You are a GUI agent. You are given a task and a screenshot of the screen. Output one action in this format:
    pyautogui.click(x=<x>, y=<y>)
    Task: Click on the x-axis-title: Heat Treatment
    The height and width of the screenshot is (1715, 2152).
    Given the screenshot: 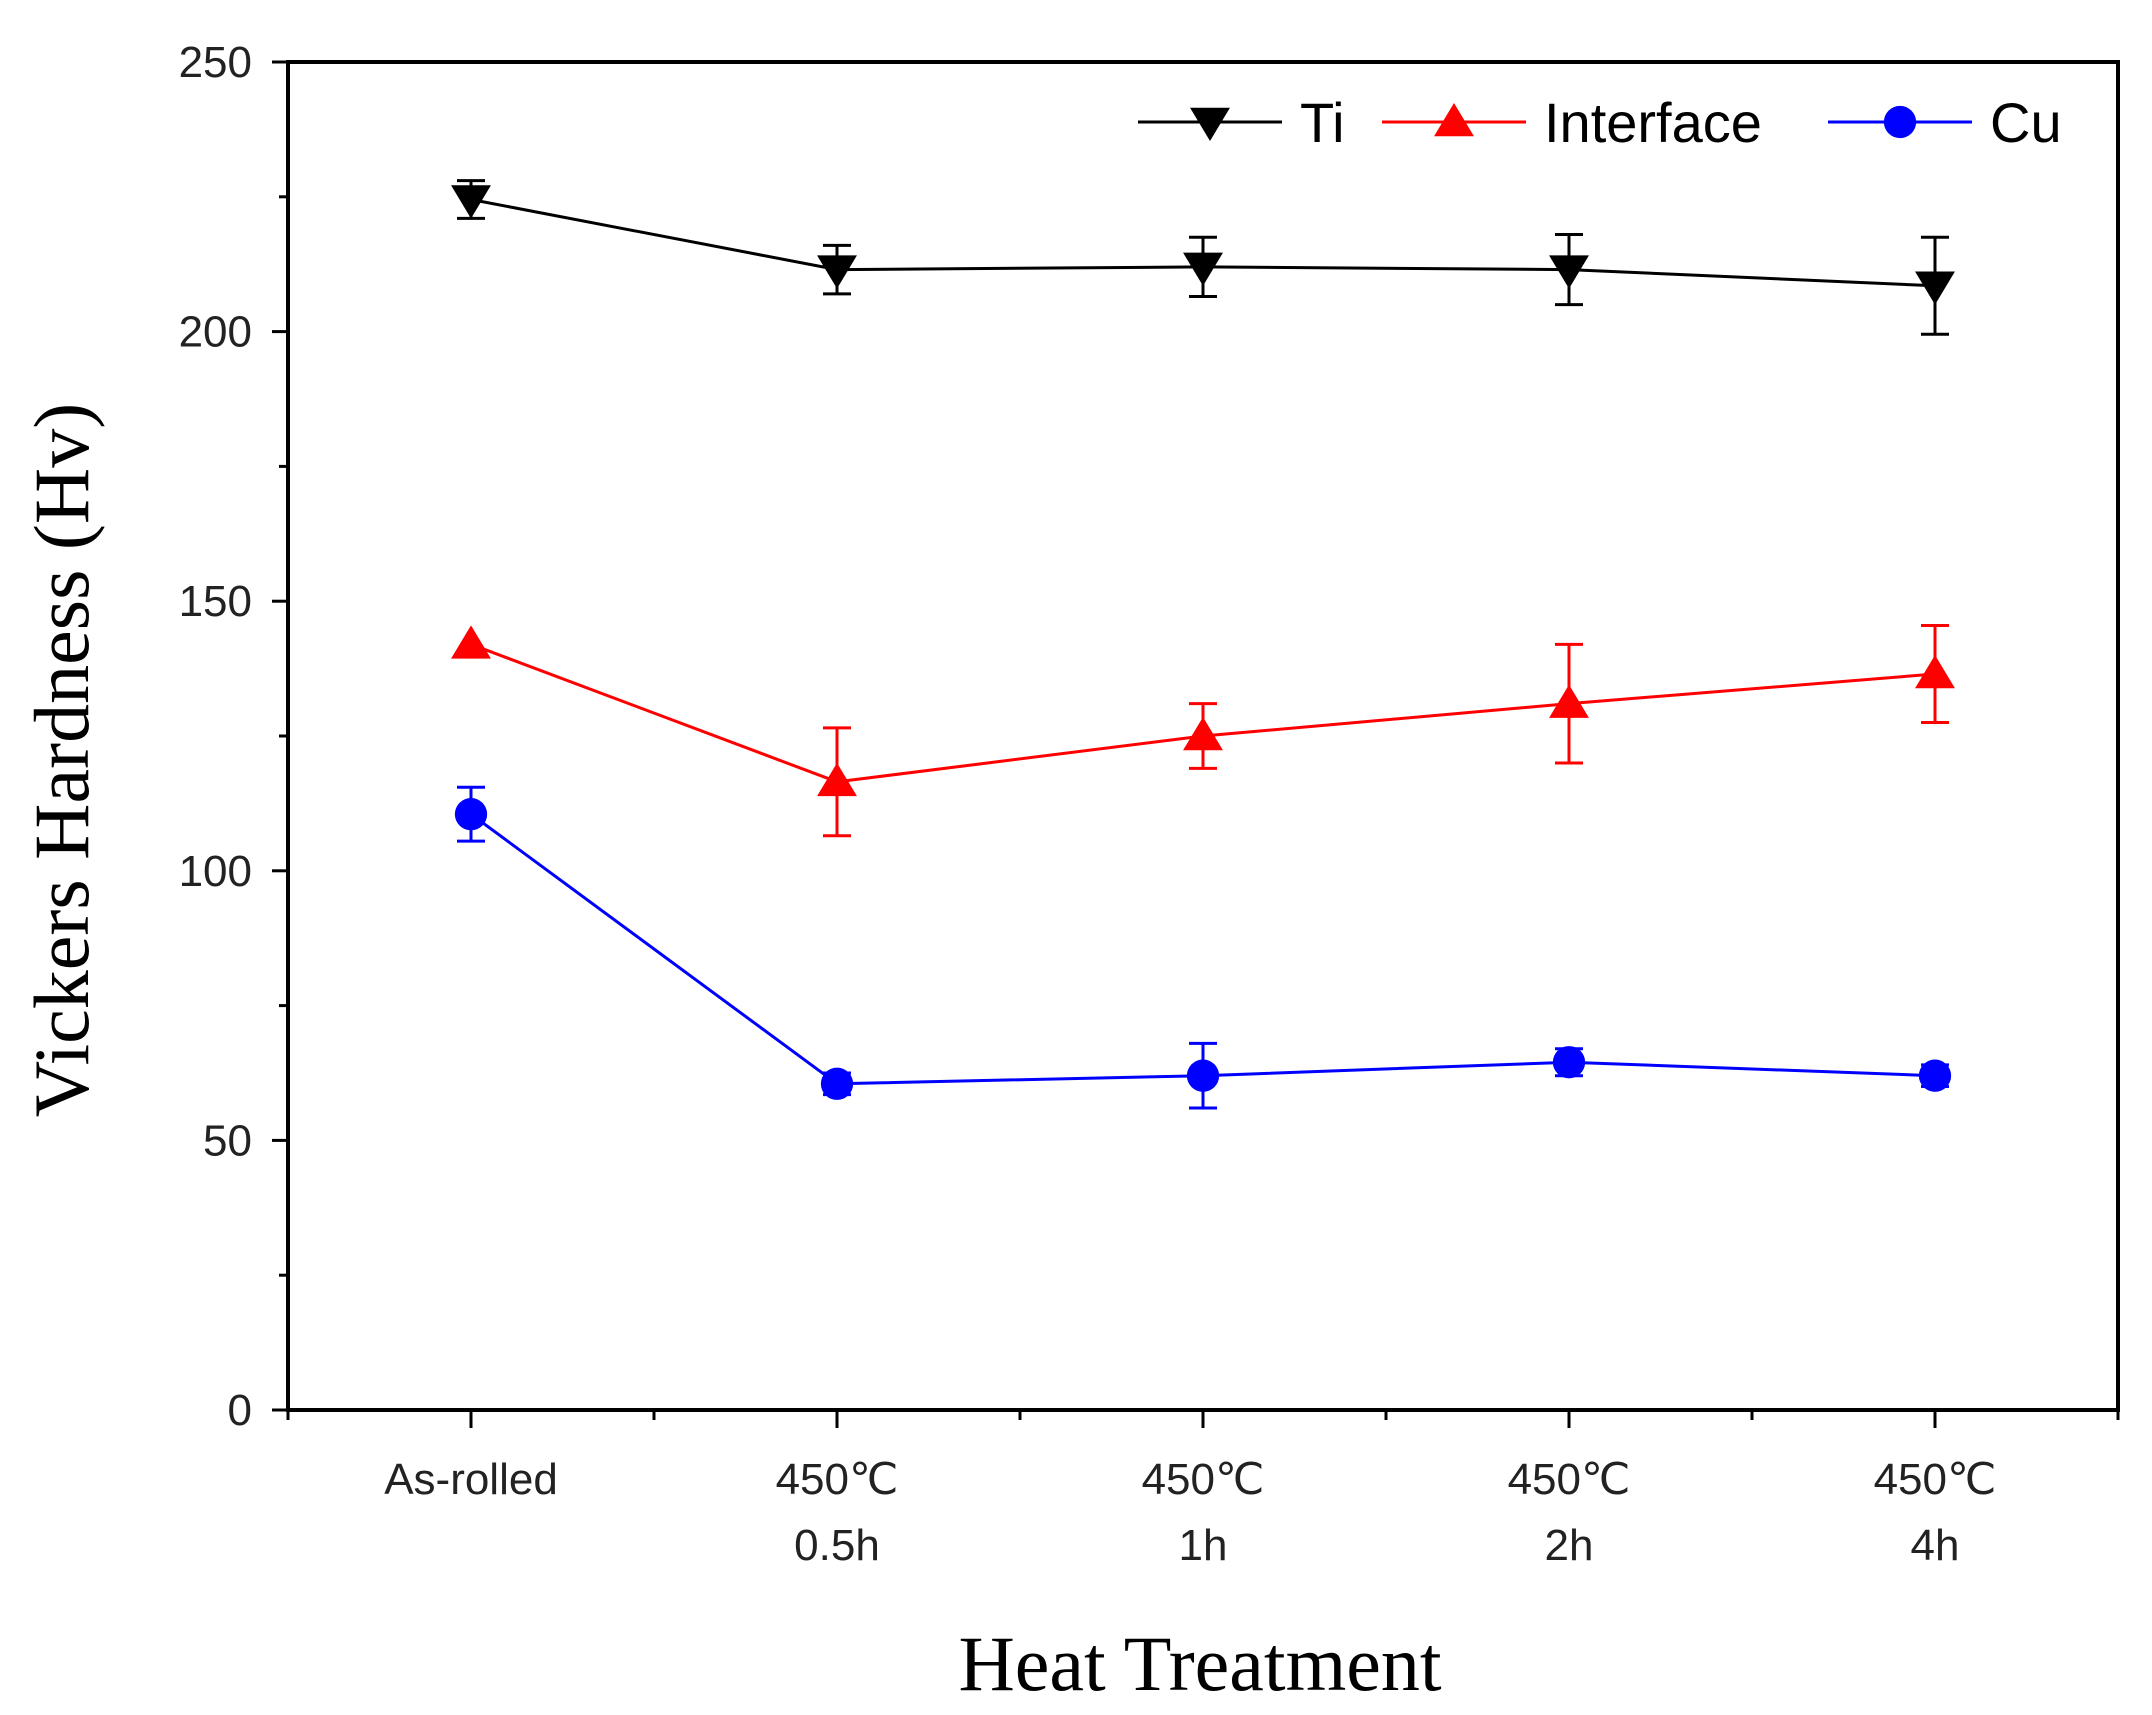 What is the action you would take?
    pyautogui.click(x=1199, y=1663)
    